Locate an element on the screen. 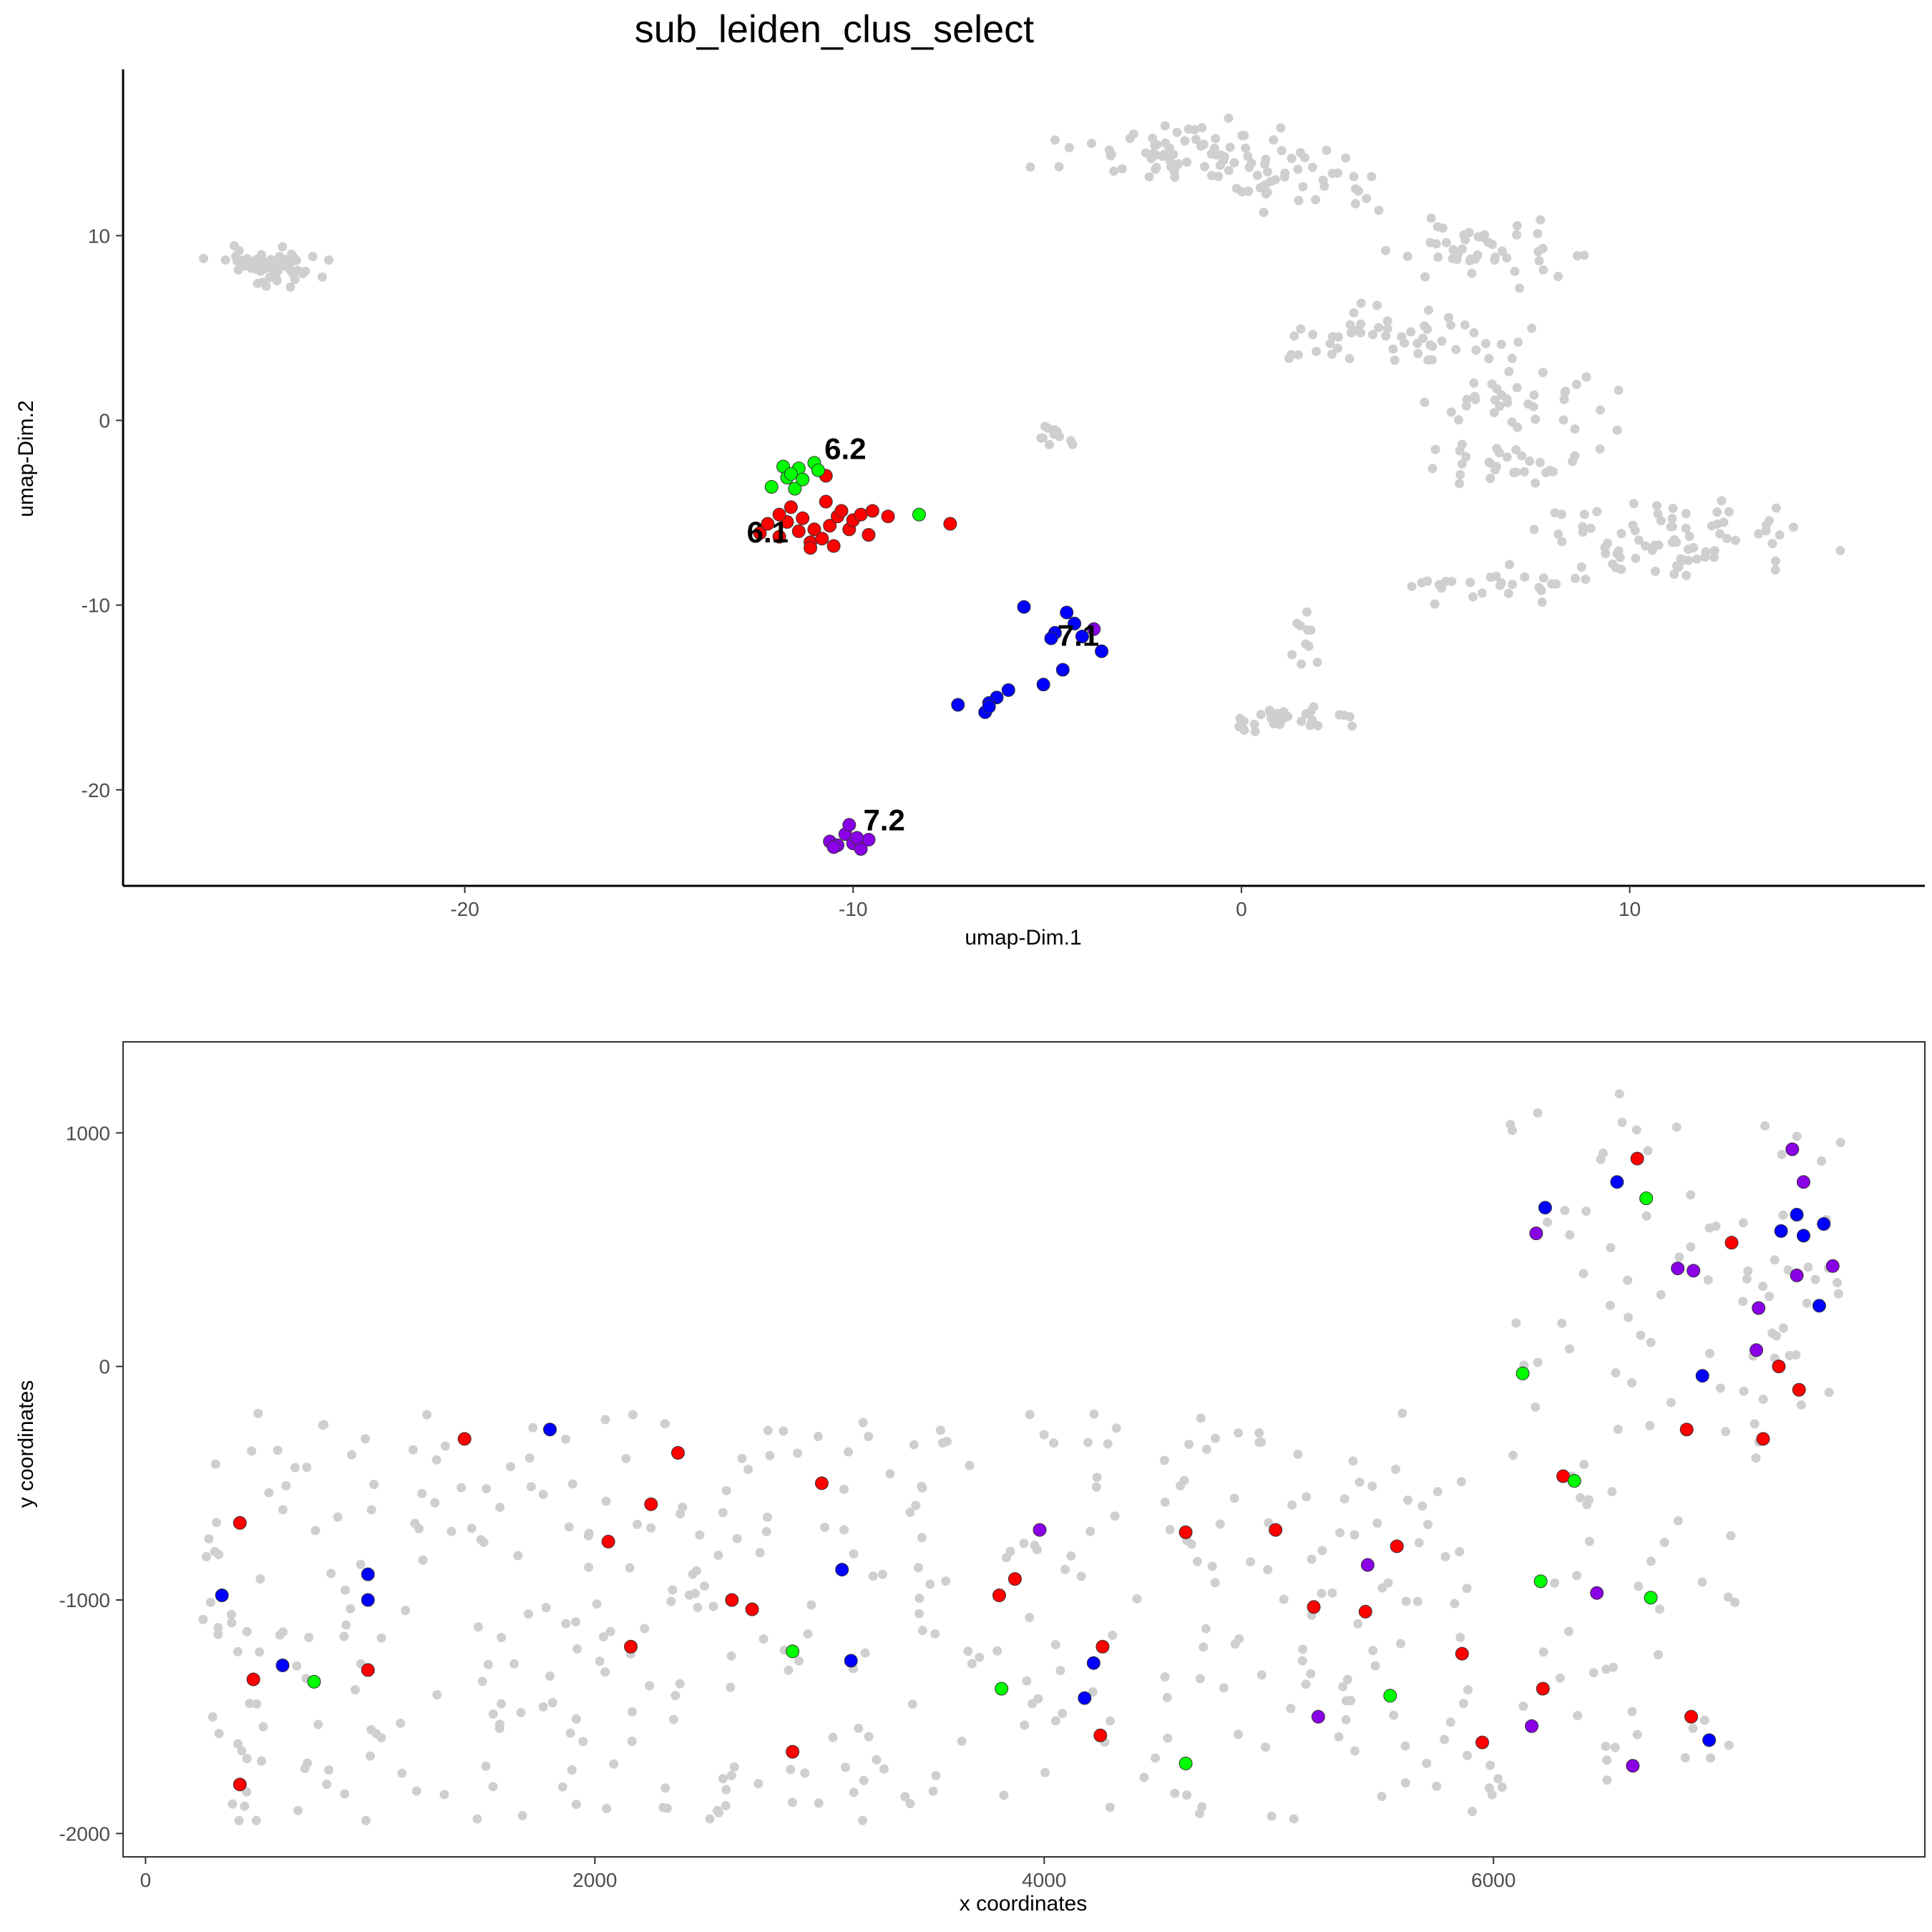 The width and height of the screenshot is (1932, 1932). spatial-y-tick-label: 0 is located at coordinates (104, 1367).